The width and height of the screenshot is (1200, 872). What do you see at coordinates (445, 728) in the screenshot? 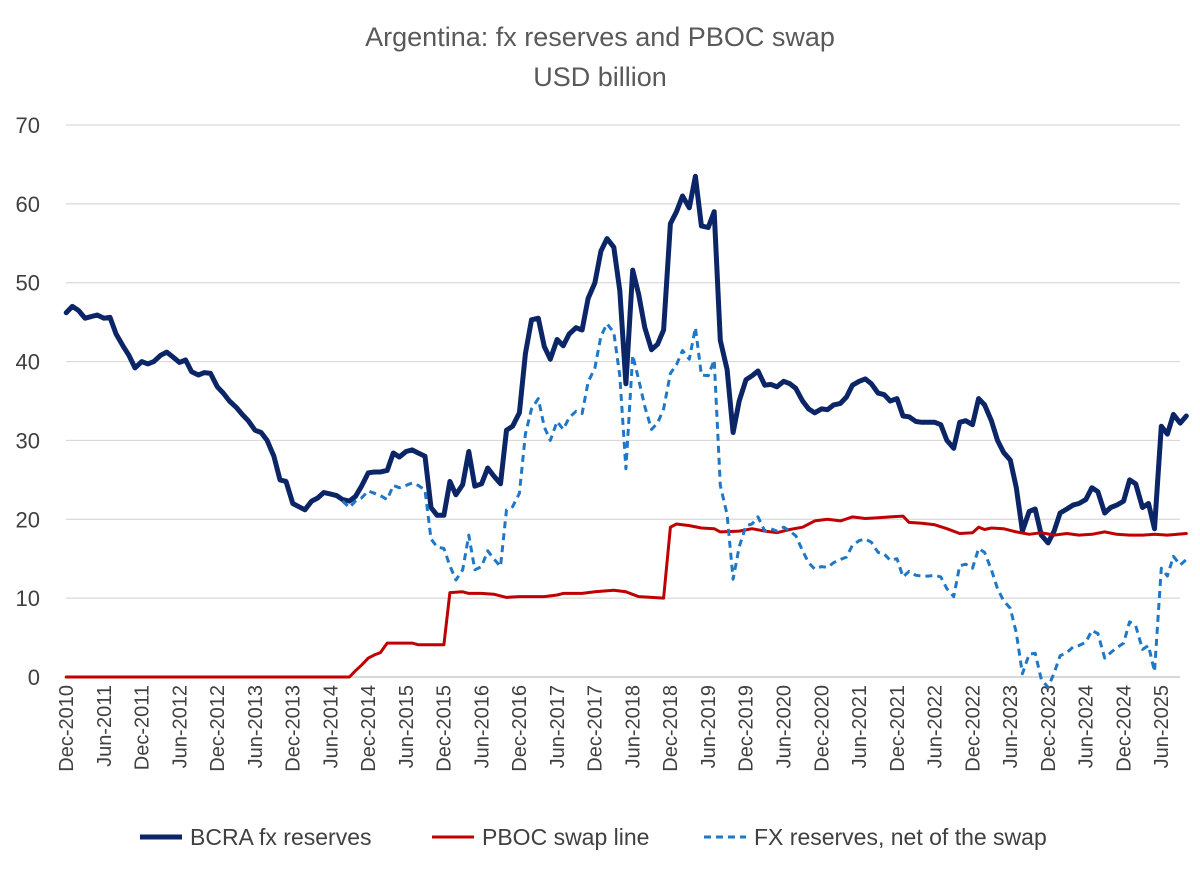
I see `x-tick-label: Dec-2015` at bounding box center [445, 728].